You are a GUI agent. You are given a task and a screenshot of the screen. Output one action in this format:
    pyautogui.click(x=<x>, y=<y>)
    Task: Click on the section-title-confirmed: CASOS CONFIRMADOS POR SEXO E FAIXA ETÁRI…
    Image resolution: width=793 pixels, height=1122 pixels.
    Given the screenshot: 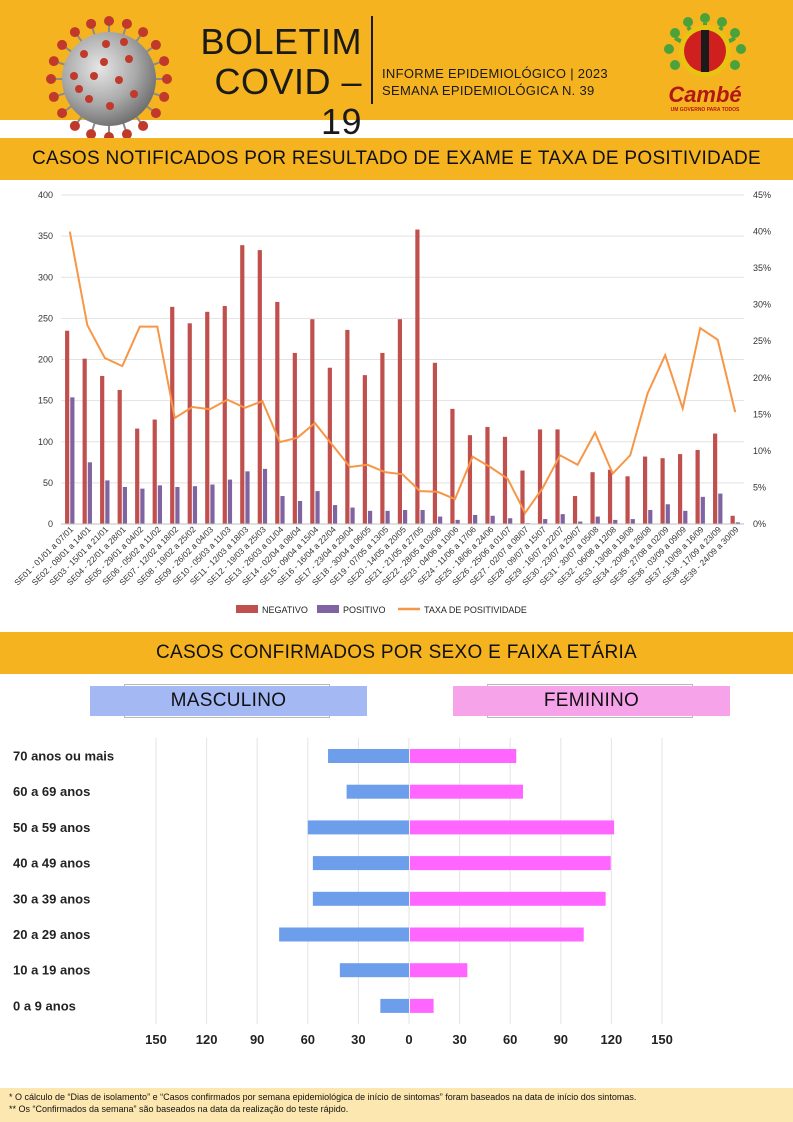 What is the action you would take?
    pyautogui.click(x=396, y=653)
    